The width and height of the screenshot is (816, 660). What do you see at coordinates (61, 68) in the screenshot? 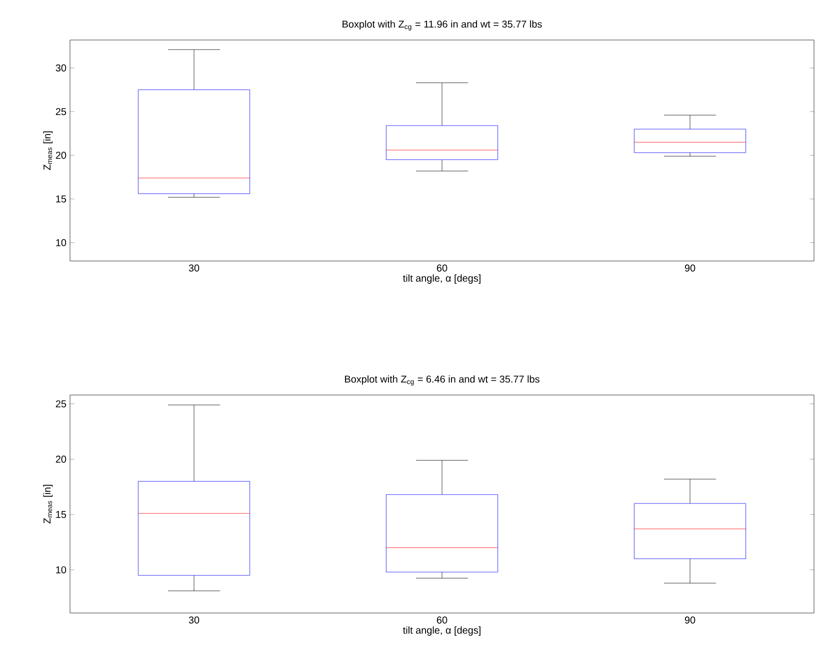
I see `y-tick-label: 30` at bounding box center [61, 68].